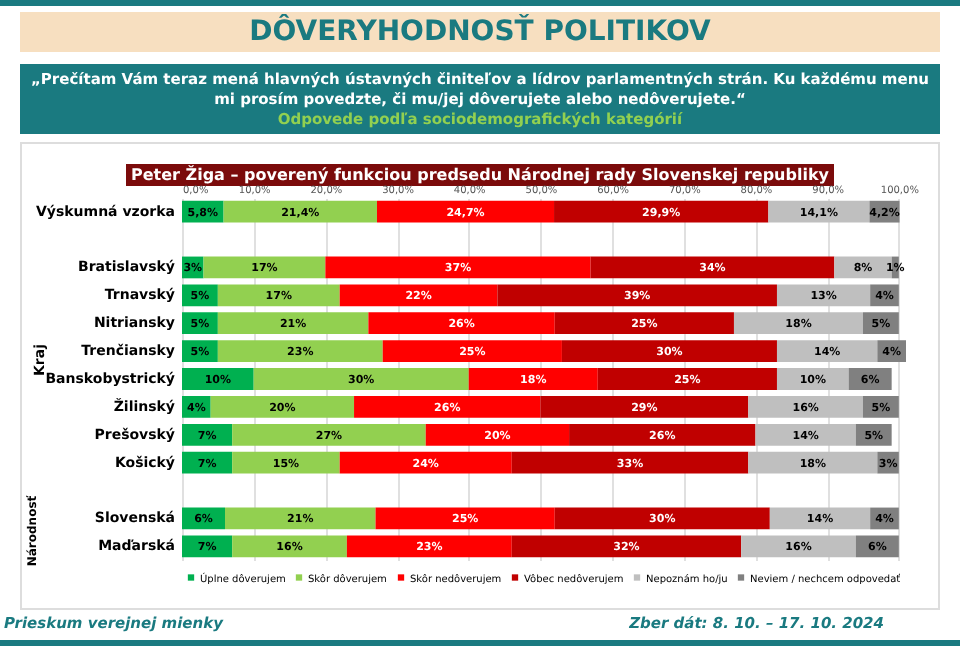  Describe the element at coordinates (480, 175) in the screenshot. I see `text: Peter Žiga – poverený funkciou predsedu Národnej rady Slovenskej republiky` at that location.